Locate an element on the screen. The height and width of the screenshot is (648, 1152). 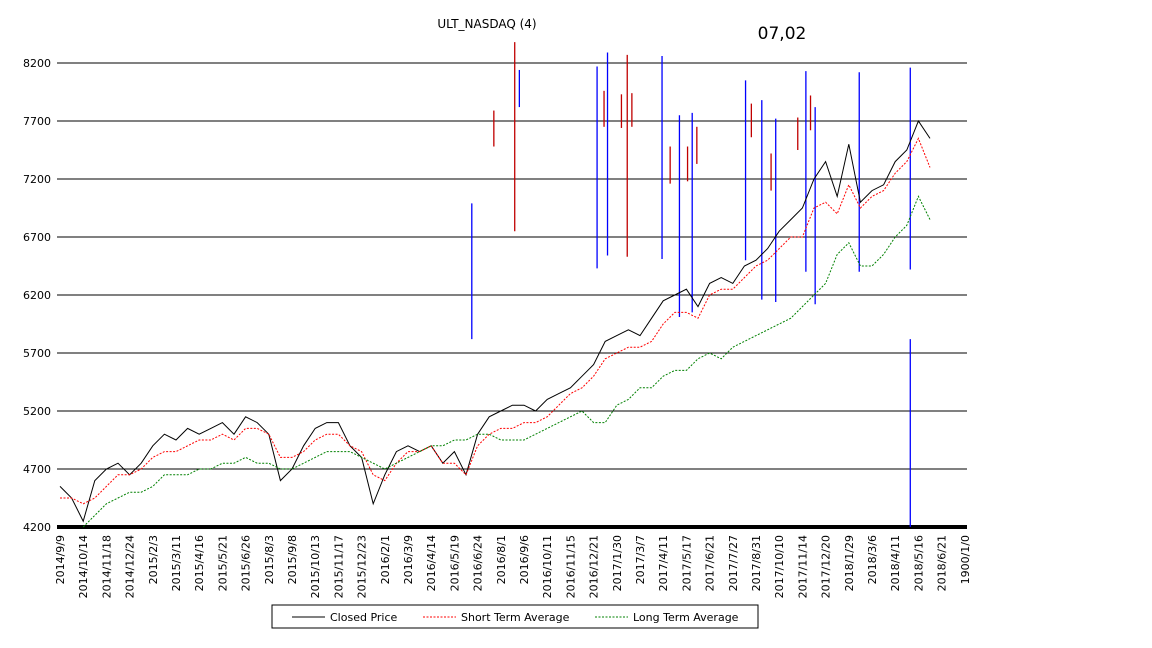
x-tick-label: 2016/5/19 is located at coordinates (454, 563).